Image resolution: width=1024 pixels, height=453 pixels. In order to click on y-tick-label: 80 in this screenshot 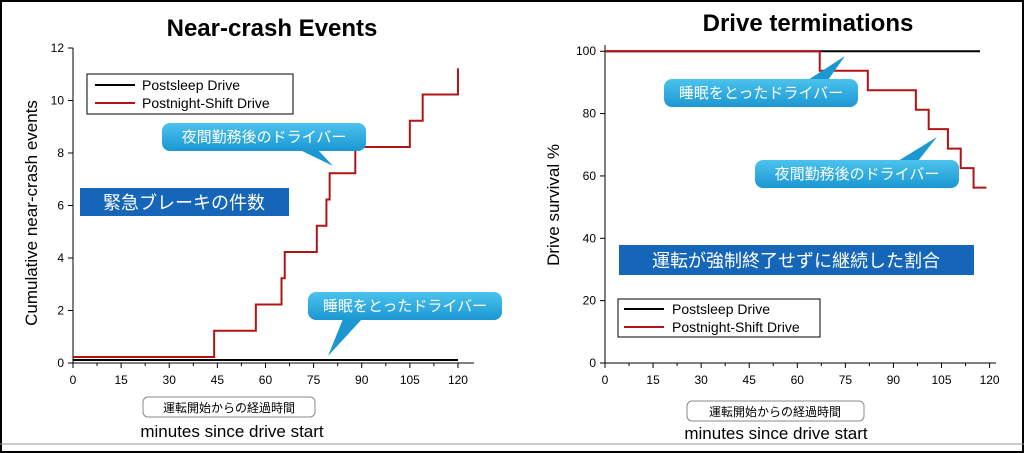, I will do `click(590, 114)`.